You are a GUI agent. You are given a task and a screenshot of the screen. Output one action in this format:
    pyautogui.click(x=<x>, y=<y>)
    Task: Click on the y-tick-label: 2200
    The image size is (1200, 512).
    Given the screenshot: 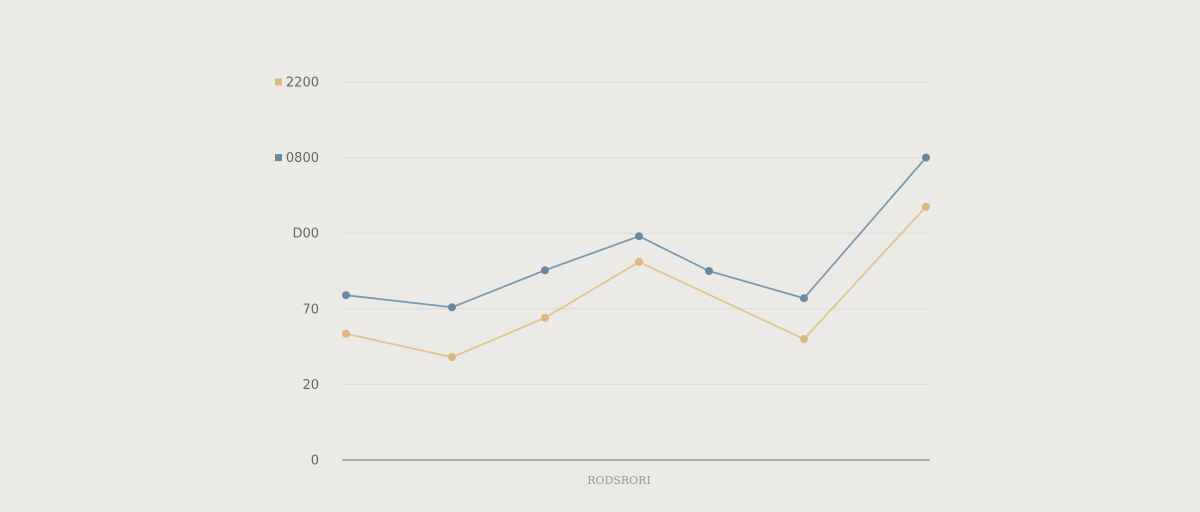 What is the action you would take?
    pyautogui.click(x=302, y=83)
    